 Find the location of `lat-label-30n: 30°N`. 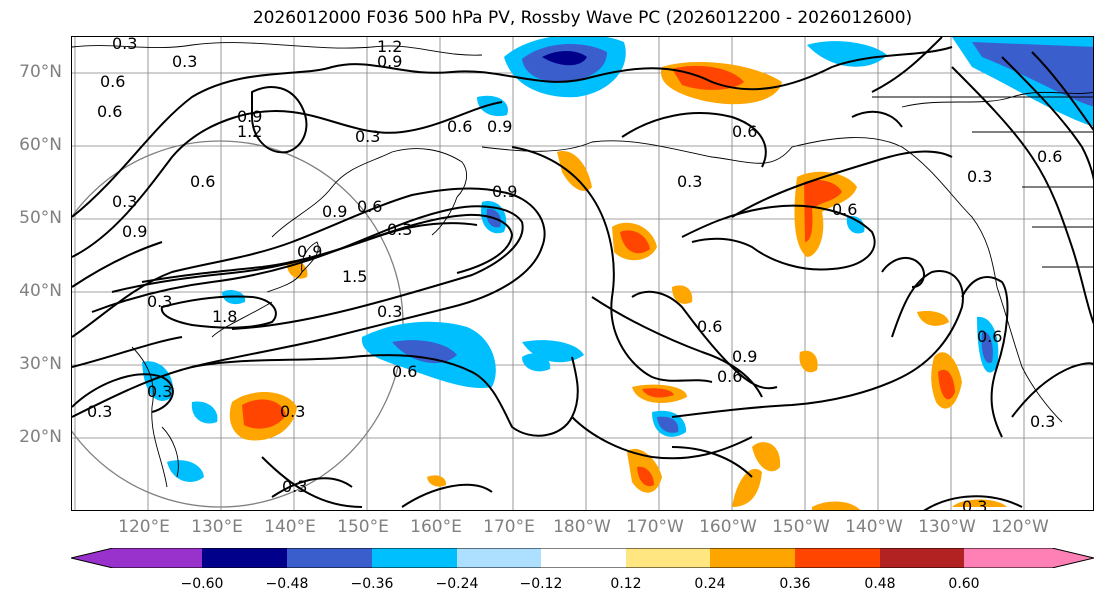

lat-label-30n: 30°N is located at coordinates (40, 364).